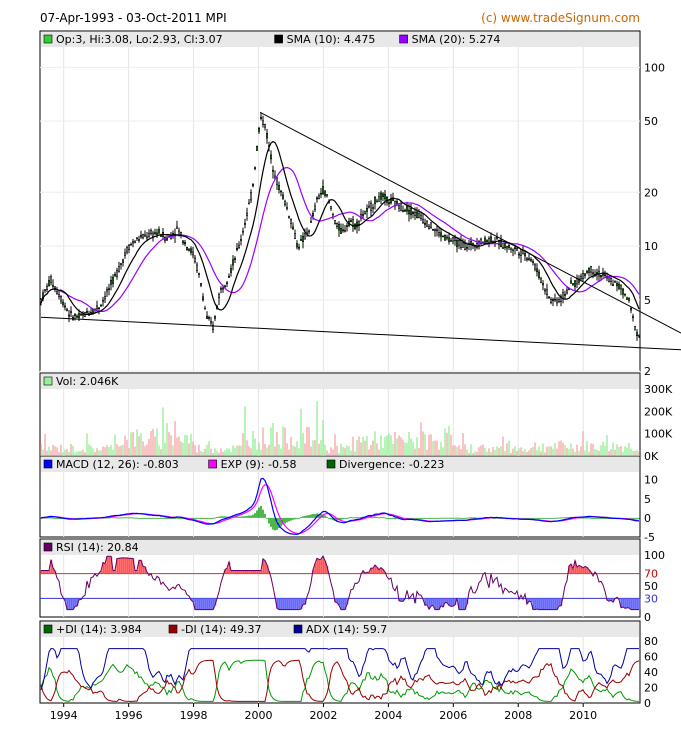  What do you see at coordinates (453, 715) in the screenshot?
I see `x-tick-label: 2006` at bounding box center [453, 715].